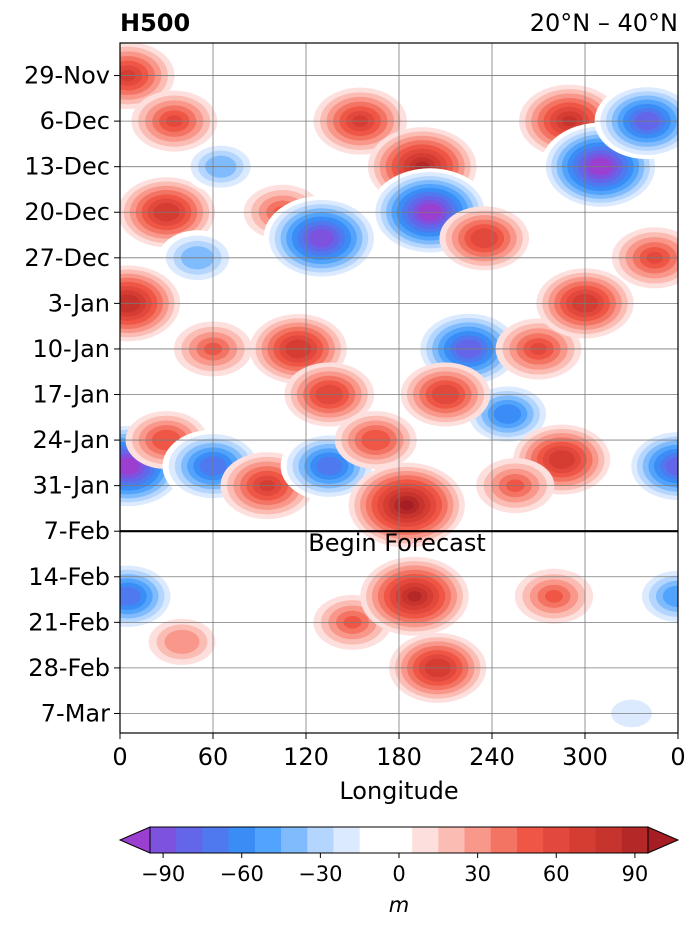 Image resolution: width=697 pixels, height=929 pixels. I want to click on colorbar-tick-label-6: 90, so click(635, 874).